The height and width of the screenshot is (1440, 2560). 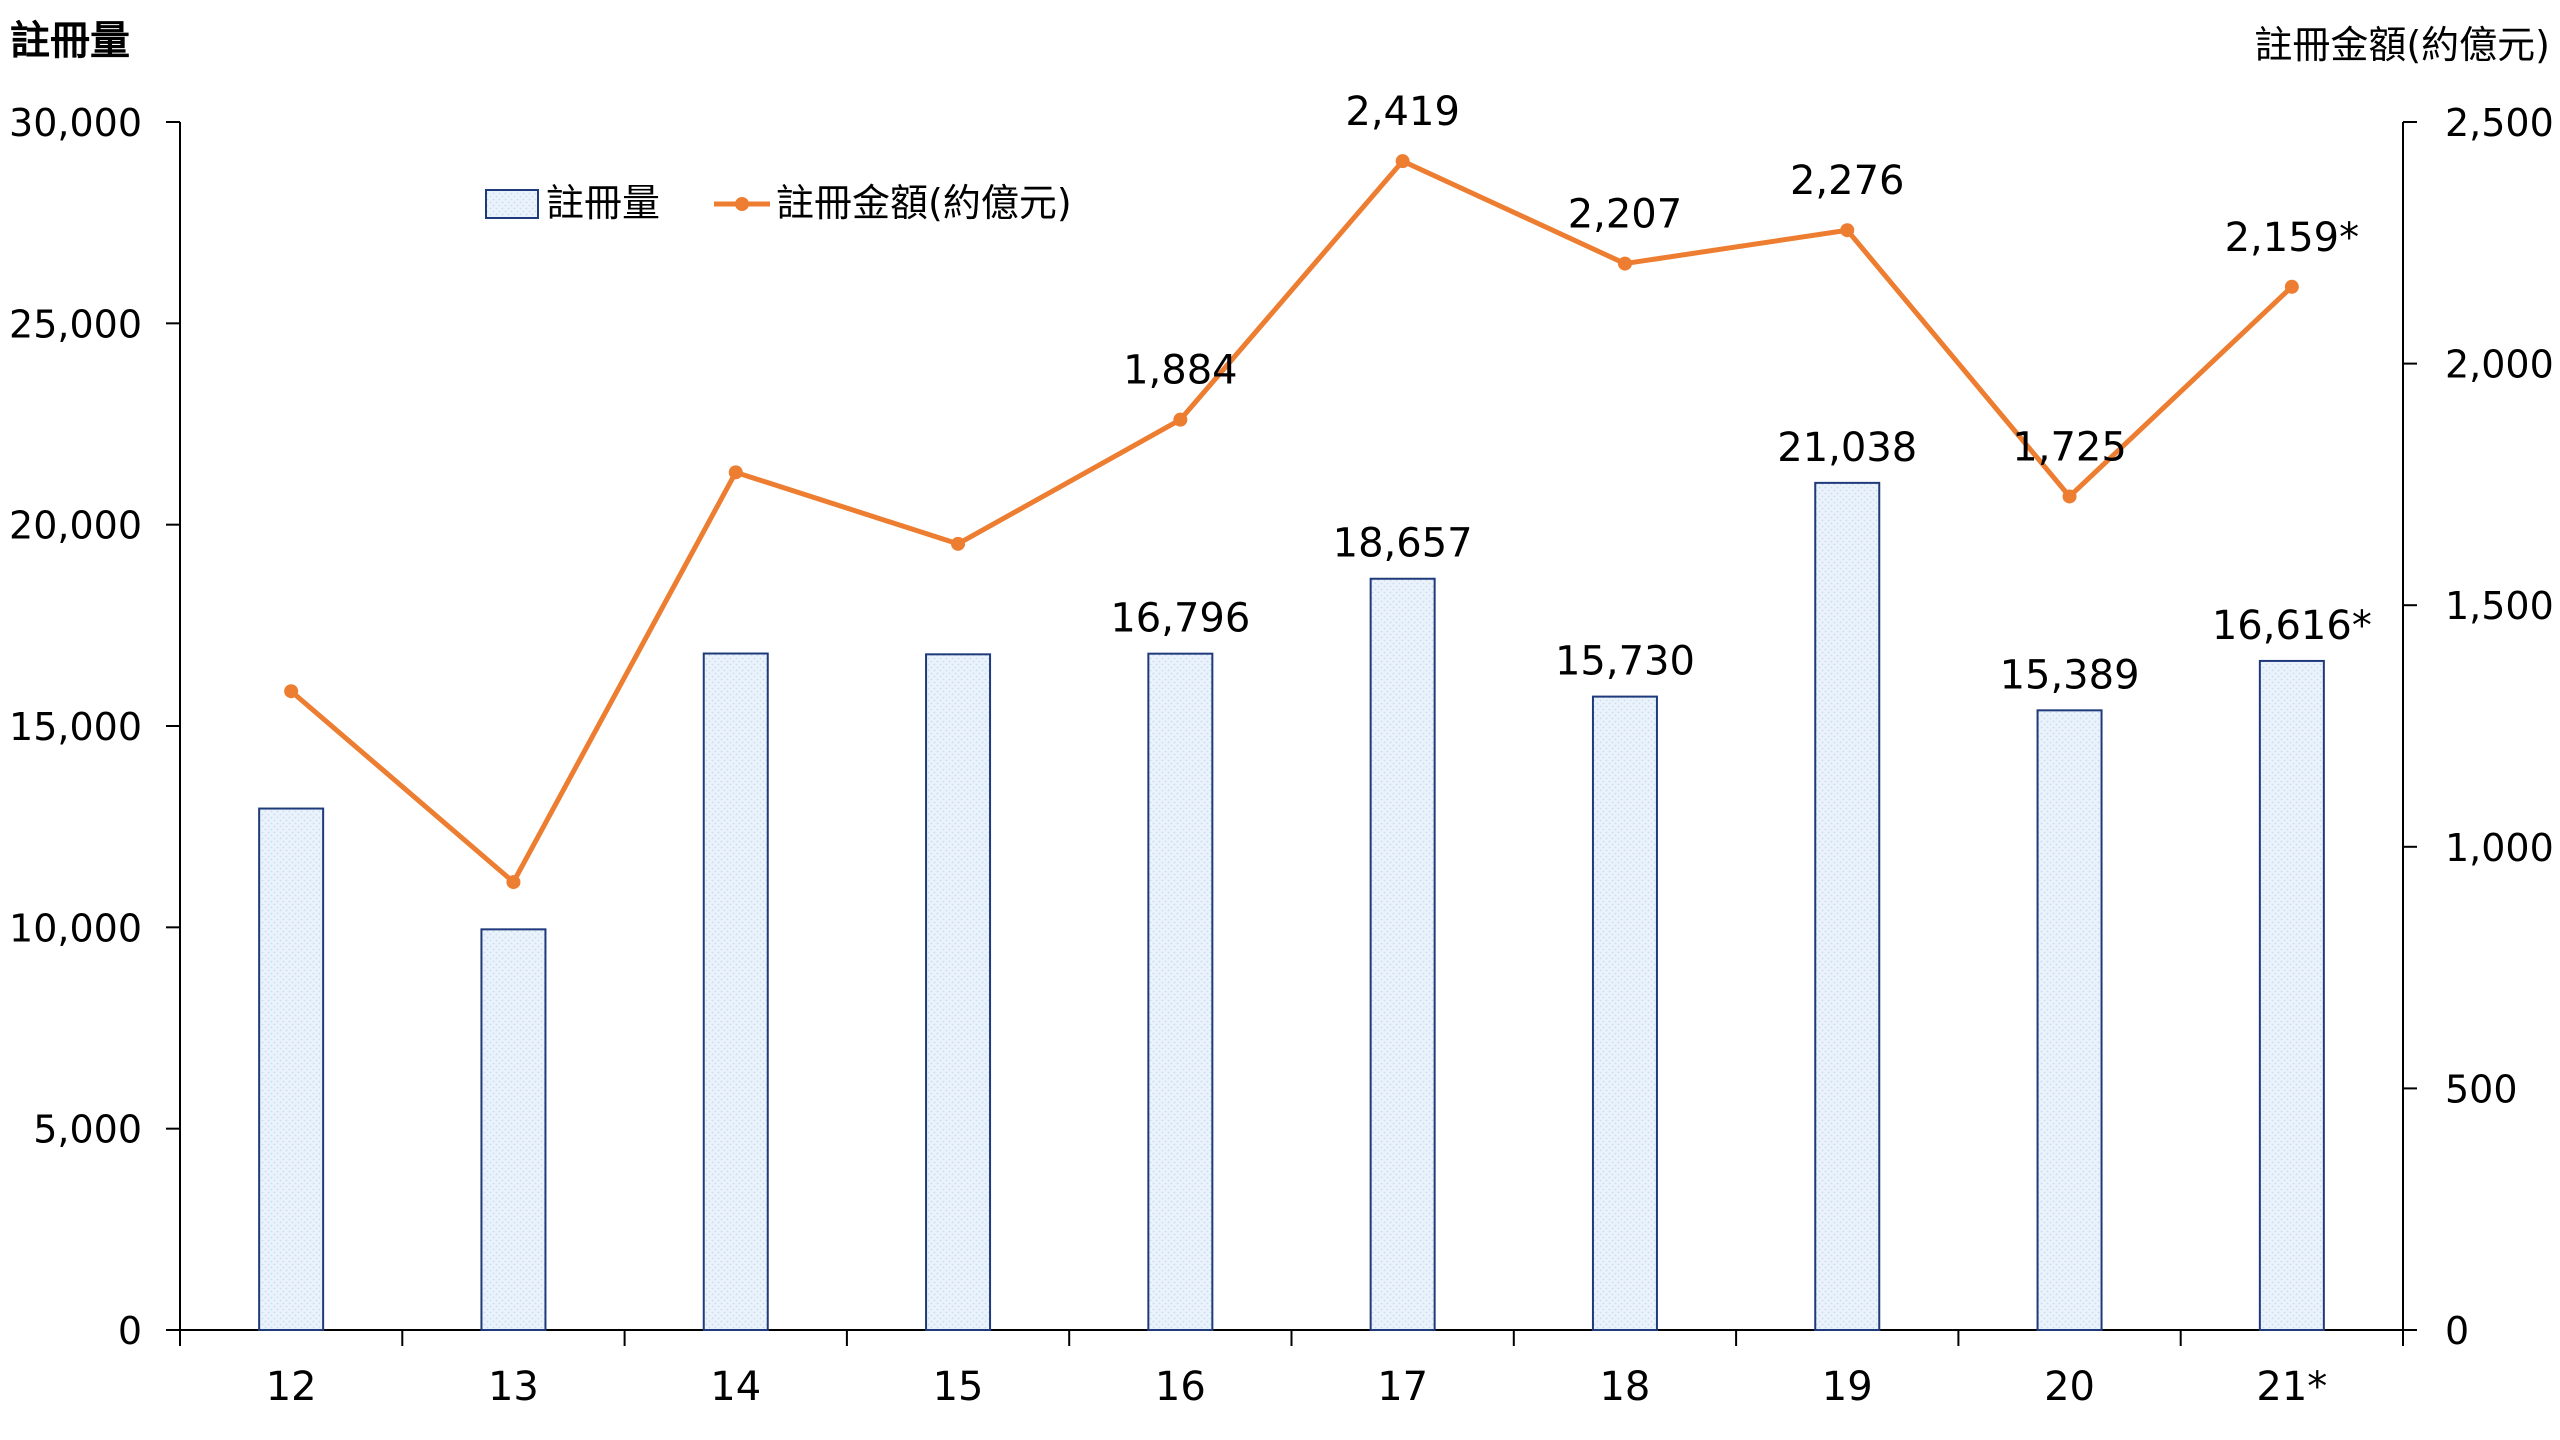 I want to click on left-tick-label: 25,000, so click(x=75, y=324).